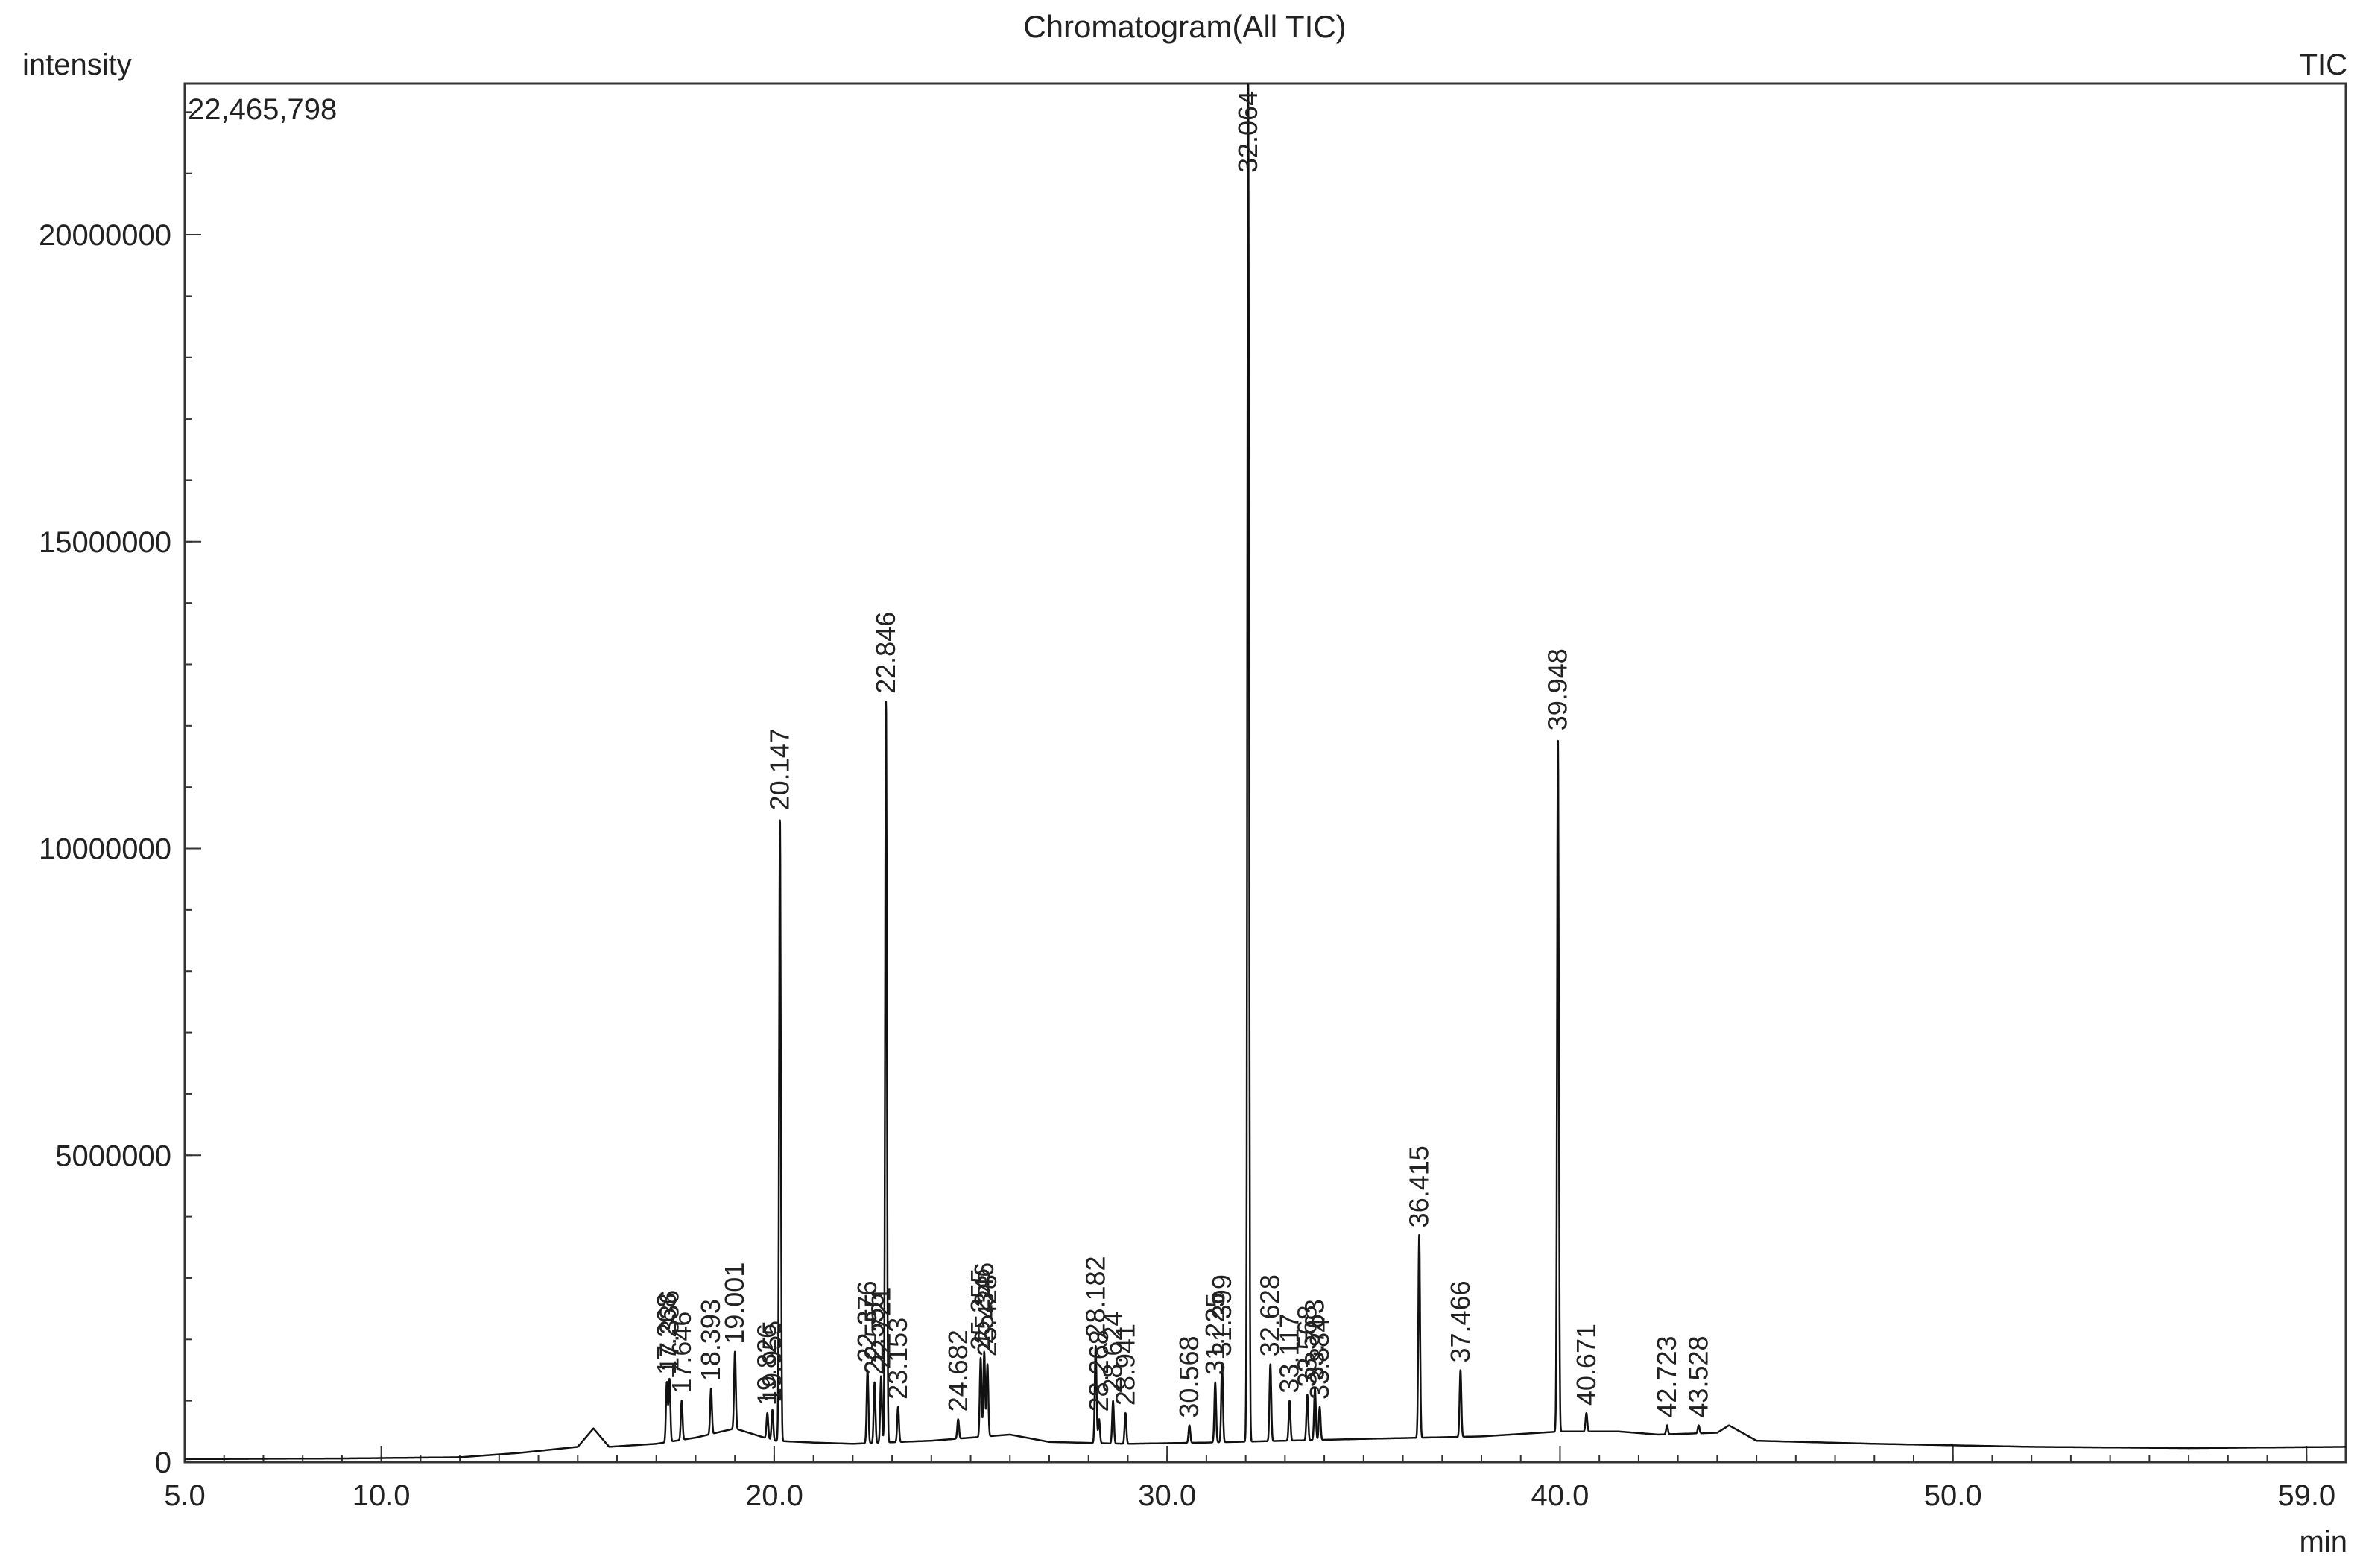  I want to click on x-tick-label: 30.0, so click(1167, 1496).